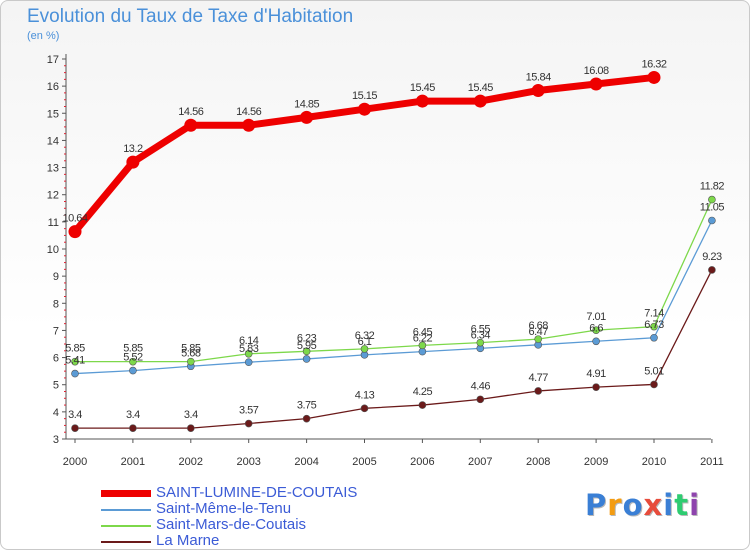 The height and width of the screenshot is (550, 750). What do you see at coordinates (53, 250) in the screenshot?
I see `y-tick-label: 10` at bounding box center [53, 250].